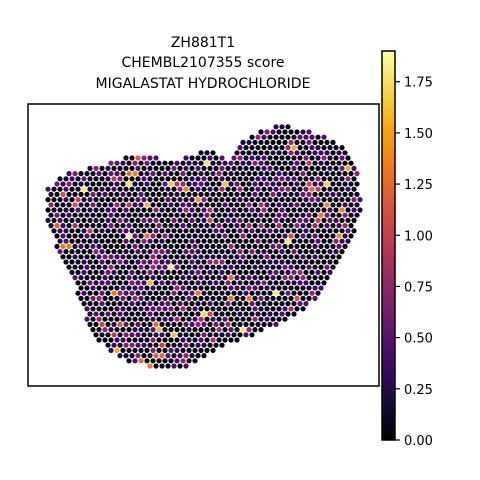 Image resolution: width=480 pixels, height=480 pixels. I want to click on colorbar-tick-label: 1.25, so click(418, 185).